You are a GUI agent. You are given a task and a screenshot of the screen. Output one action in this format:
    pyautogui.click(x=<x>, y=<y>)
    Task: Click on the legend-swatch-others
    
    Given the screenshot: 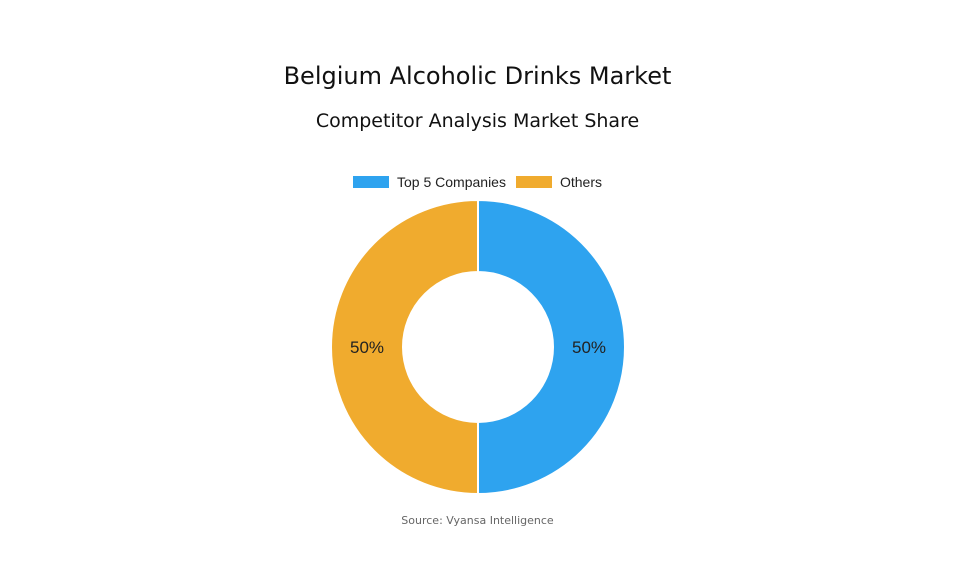 What is the action you would take?
    pyautogui.click(x=533, y=182)
    